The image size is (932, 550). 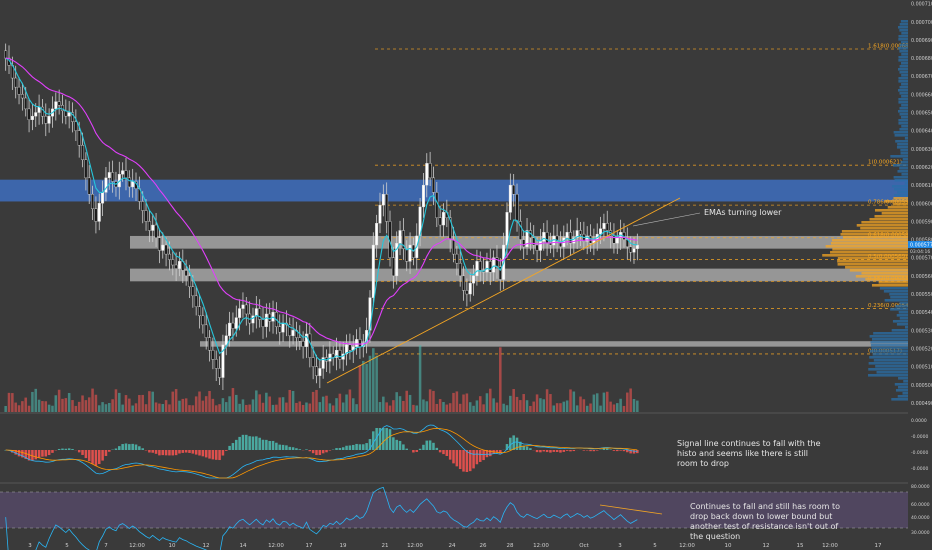 What do you see at coordinates (921, 349) in the screenshot?
I see `price-tick-label: 0.000520` at bounding box center [921, 349].